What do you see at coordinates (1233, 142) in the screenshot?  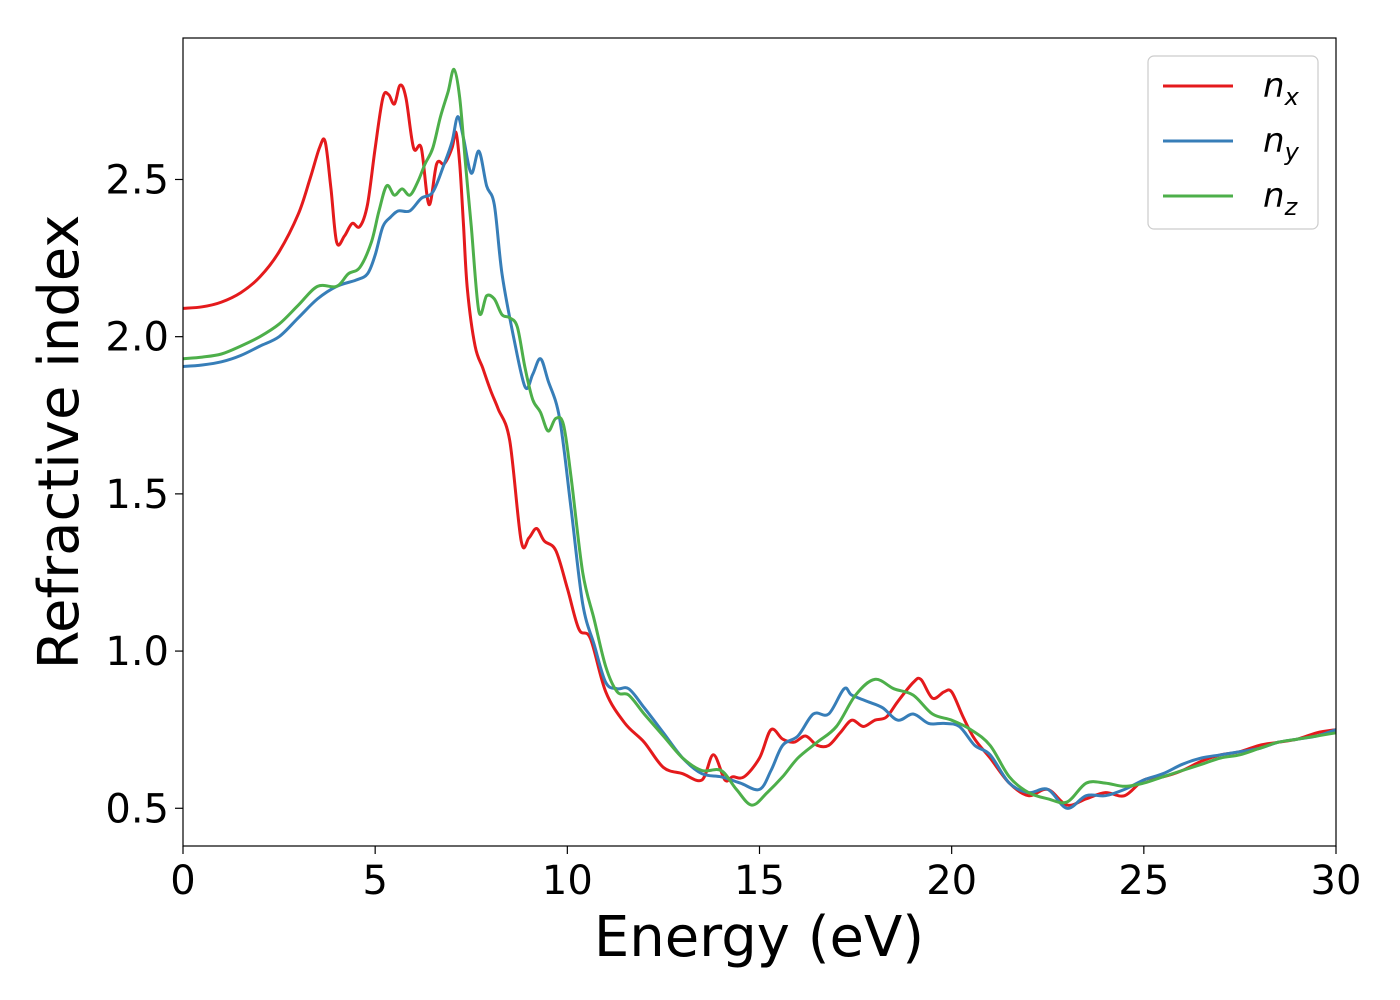 I see `legend: nx ny nz` at bounding box center [1233, 142].